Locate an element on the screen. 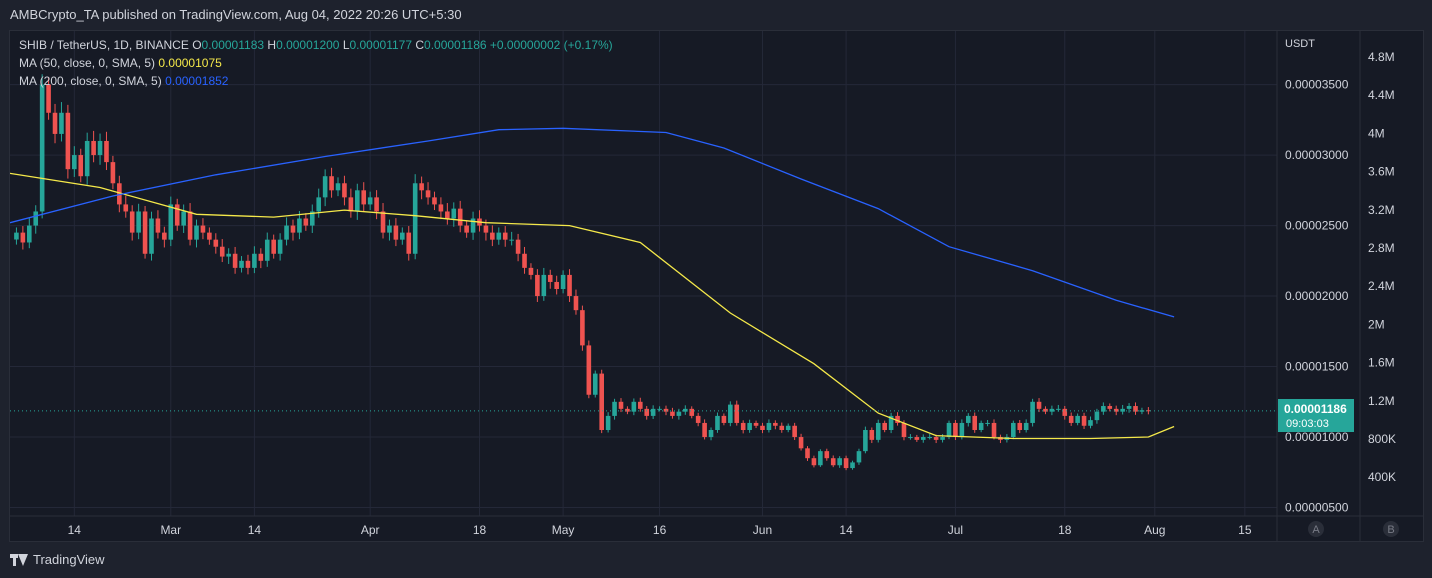 The image size is (1432, 578). price-tick-label: 0.00000500 is located at coordinates (1317, 508).